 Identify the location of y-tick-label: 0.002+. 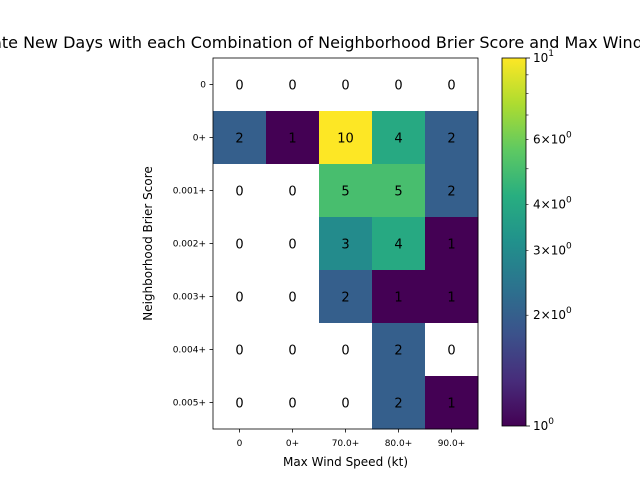
(189, 245).